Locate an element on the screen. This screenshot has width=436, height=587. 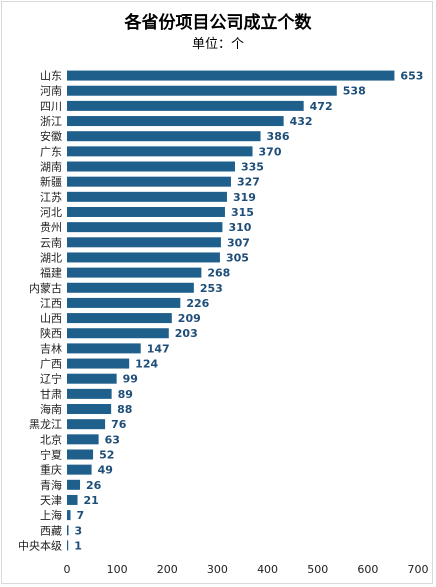
category-label-5: 广东 is located at coordinates (51, 151).